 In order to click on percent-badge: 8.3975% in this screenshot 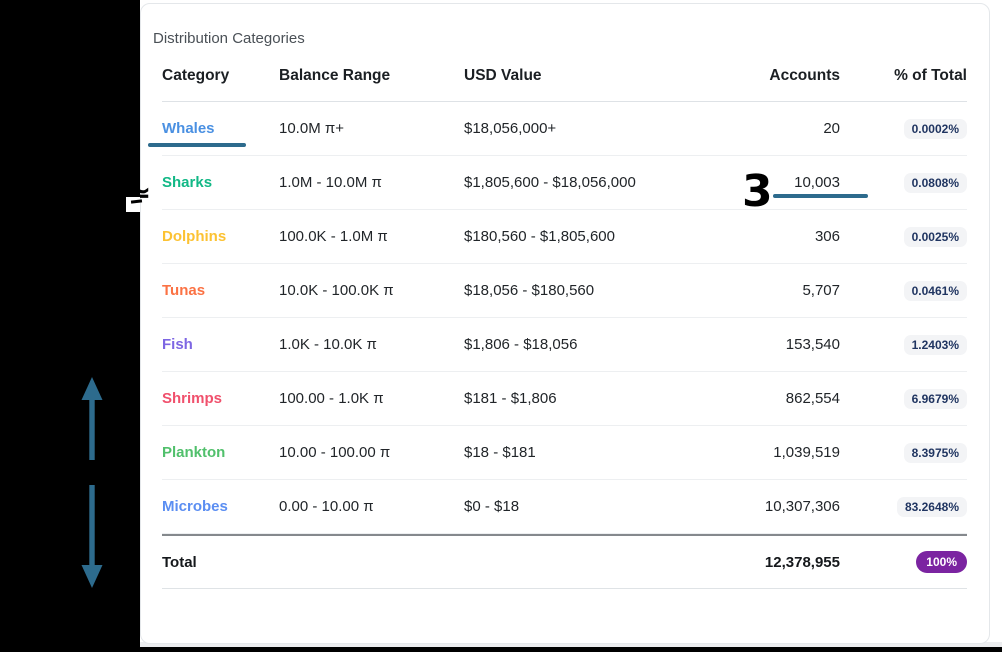, I will do `click(935, 452)`.